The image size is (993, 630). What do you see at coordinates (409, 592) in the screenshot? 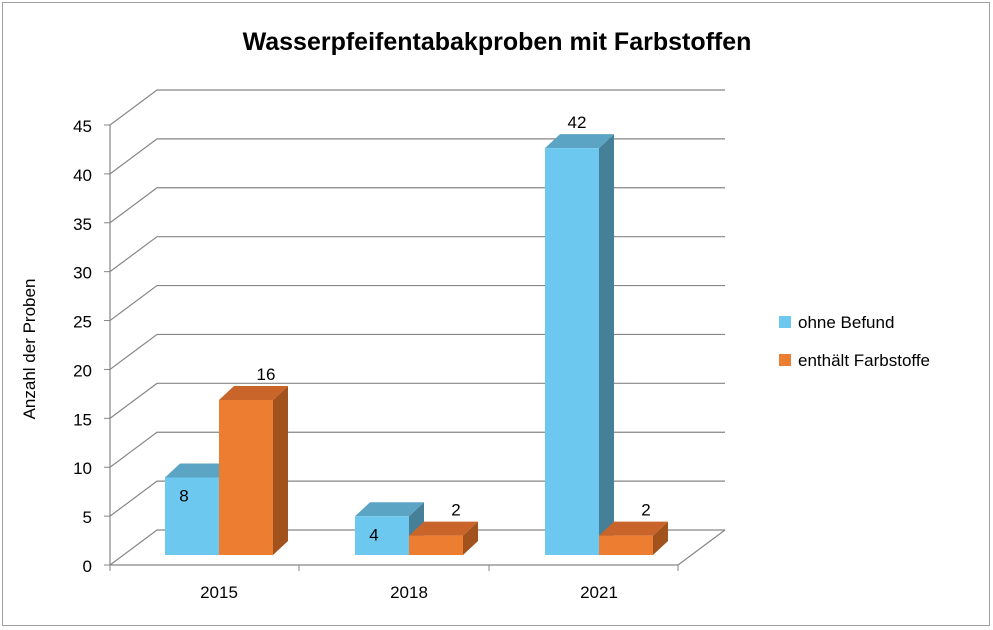
I see `x-tick-label: 2018` at bounding box center [409, 592].